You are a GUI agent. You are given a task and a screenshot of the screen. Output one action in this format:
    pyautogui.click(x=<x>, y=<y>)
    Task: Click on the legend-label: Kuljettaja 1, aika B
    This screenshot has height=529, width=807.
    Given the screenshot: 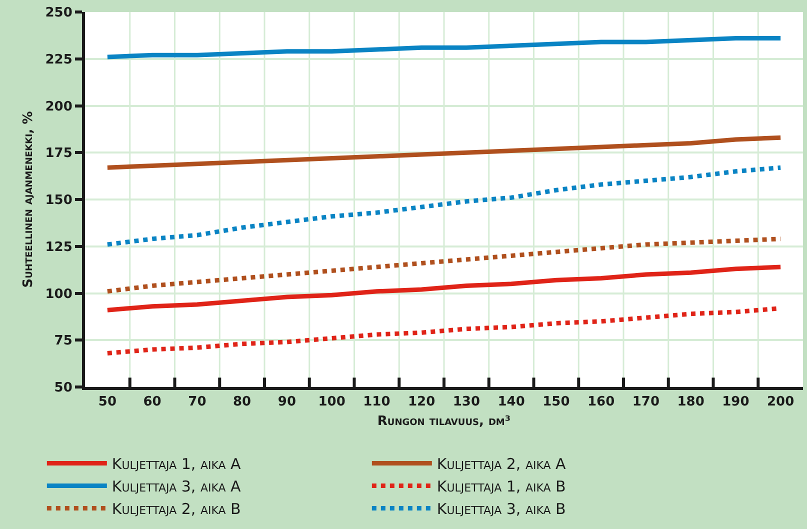 What is the action you would take?
    pyautogui.click(x=501, y=487)
    